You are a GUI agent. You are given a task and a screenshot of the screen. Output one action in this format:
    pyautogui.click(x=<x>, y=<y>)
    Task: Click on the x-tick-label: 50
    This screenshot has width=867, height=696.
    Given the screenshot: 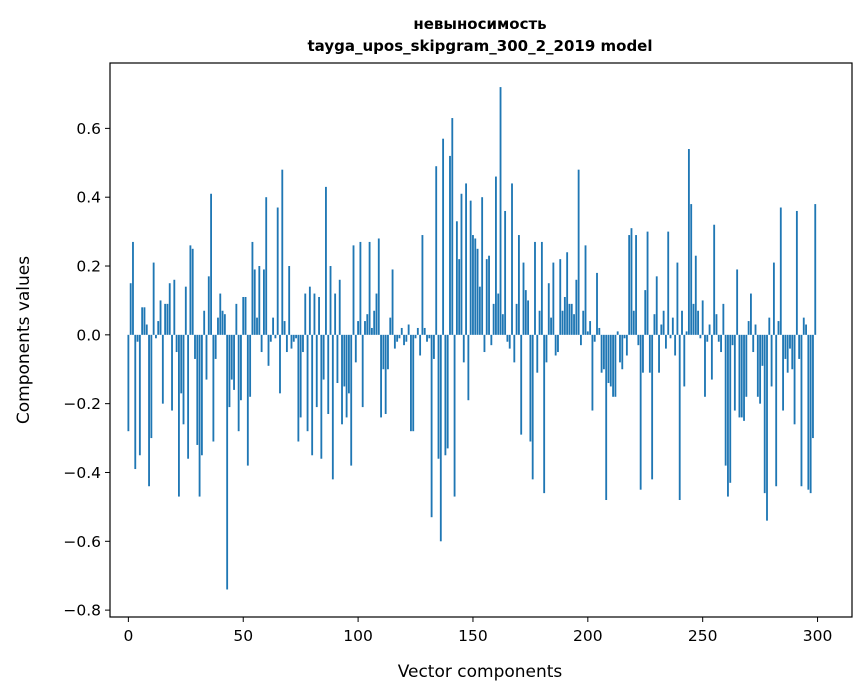 What is the action you would take?
    pyautogui.click(x=243, y=636)
    